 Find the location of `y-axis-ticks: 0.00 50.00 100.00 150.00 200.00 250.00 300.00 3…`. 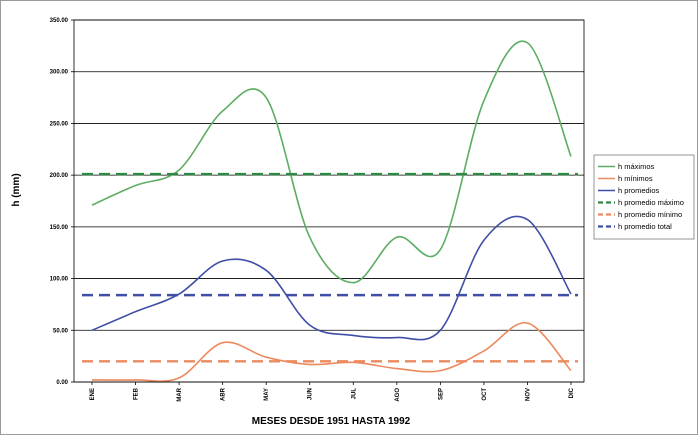

y-axis-ticks: 0.00 50.00 100.00 150.00 200.00 250.00 300.00 3… is located at coordinates (62, 202).